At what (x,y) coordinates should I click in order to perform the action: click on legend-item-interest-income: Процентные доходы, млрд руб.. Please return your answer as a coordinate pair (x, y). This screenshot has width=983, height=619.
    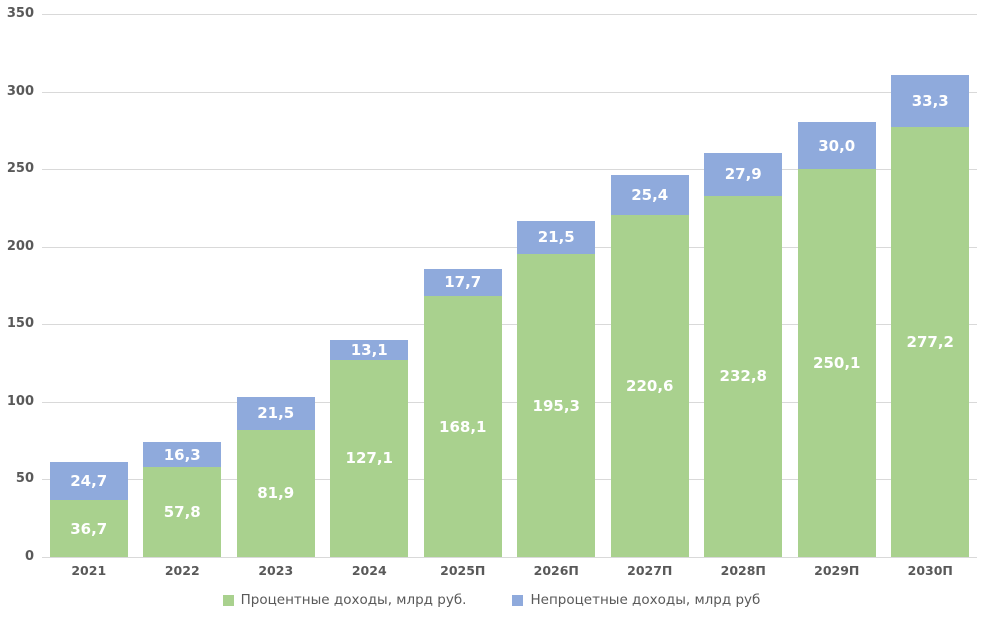
    Looking at the image, I should click on (344, 600).